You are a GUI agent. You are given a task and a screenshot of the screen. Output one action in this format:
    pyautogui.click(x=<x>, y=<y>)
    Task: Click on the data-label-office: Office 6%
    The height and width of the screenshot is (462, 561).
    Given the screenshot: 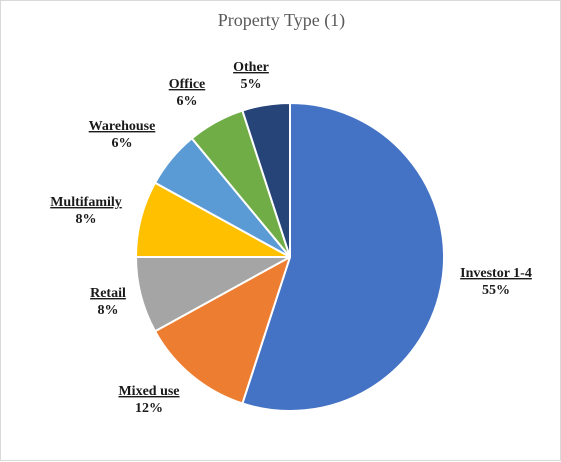 What is the action you would take?
    pyautogui.click(x=187, y=93)
    